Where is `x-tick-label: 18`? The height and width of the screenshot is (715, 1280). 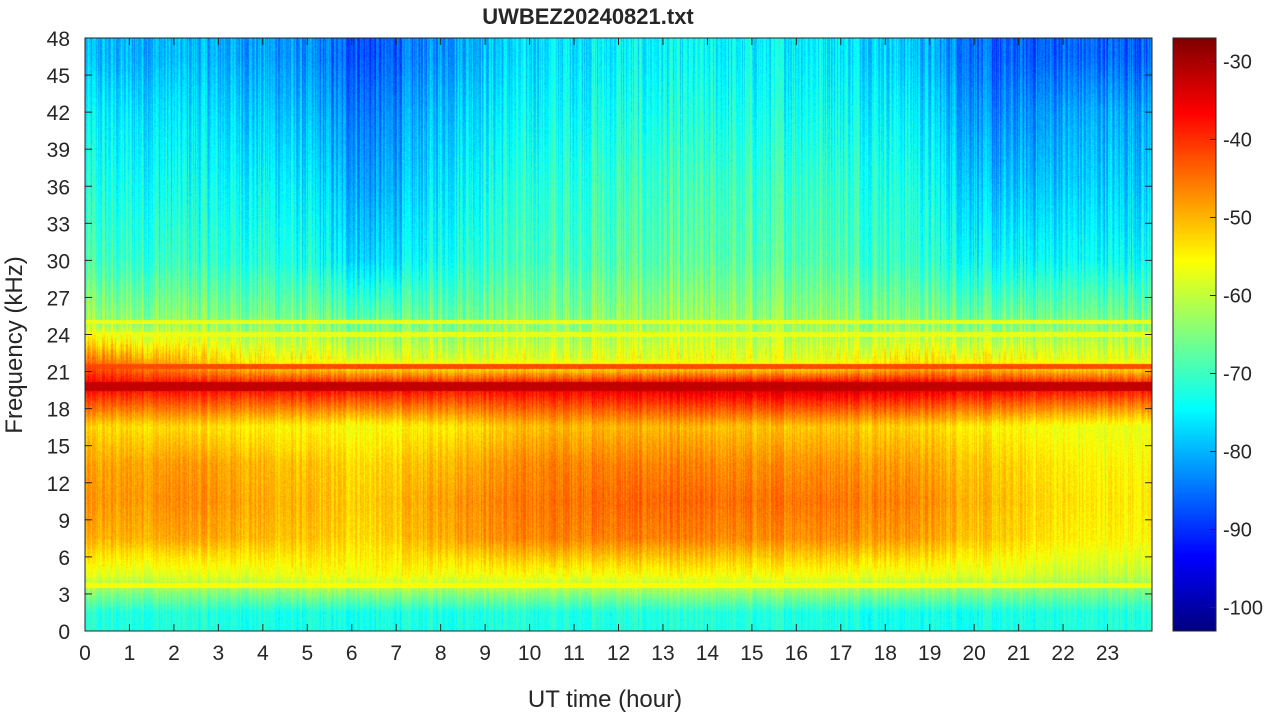
x-tick-label: 18 is located at coordinates (885, 653).